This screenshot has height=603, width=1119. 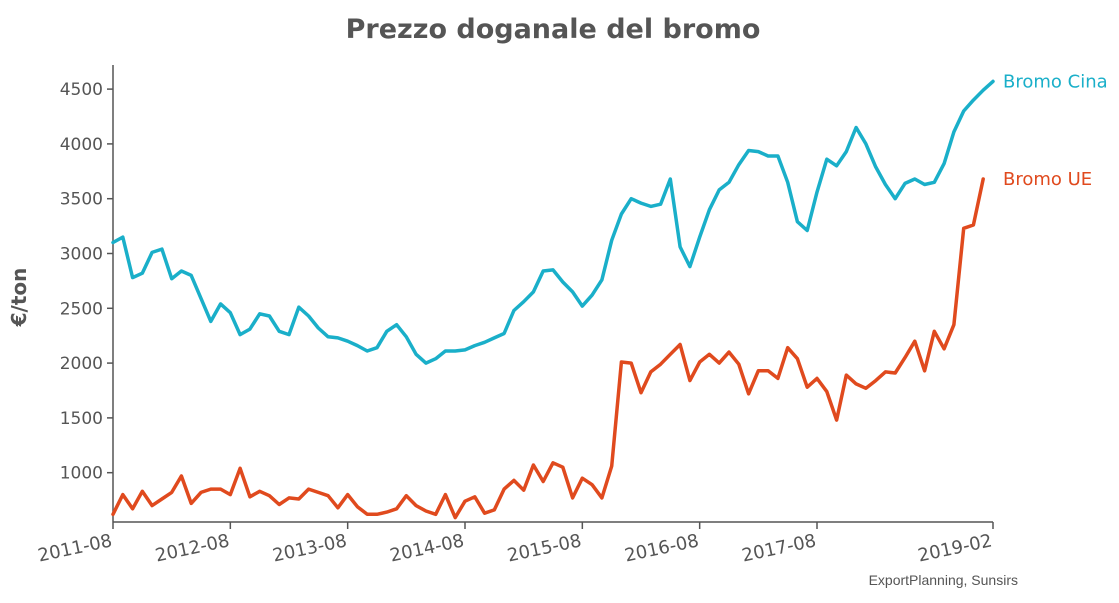 What do you see at coordinates (81, 309) in the screenshot?
I see `y-tick-label: 2500` at bounding box center [81, 309].